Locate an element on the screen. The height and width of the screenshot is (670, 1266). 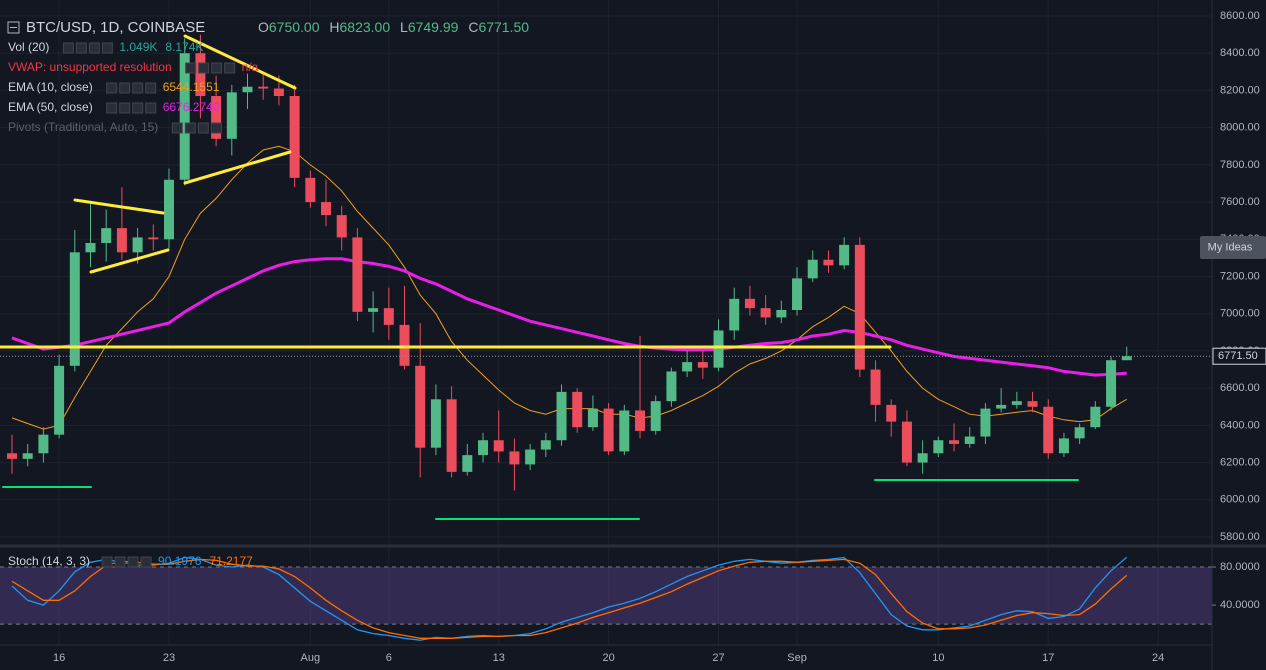
indicator-name: Stoch (14, 3, 3) is located at coordinates (49, 561).